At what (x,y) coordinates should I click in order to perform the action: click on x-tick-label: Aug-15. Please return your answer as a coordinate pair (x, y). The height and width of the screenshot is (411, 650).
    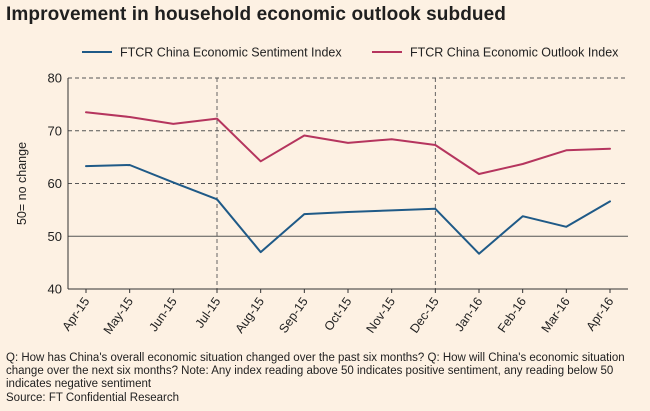
    Looking at the image, I should click on (250, 315).